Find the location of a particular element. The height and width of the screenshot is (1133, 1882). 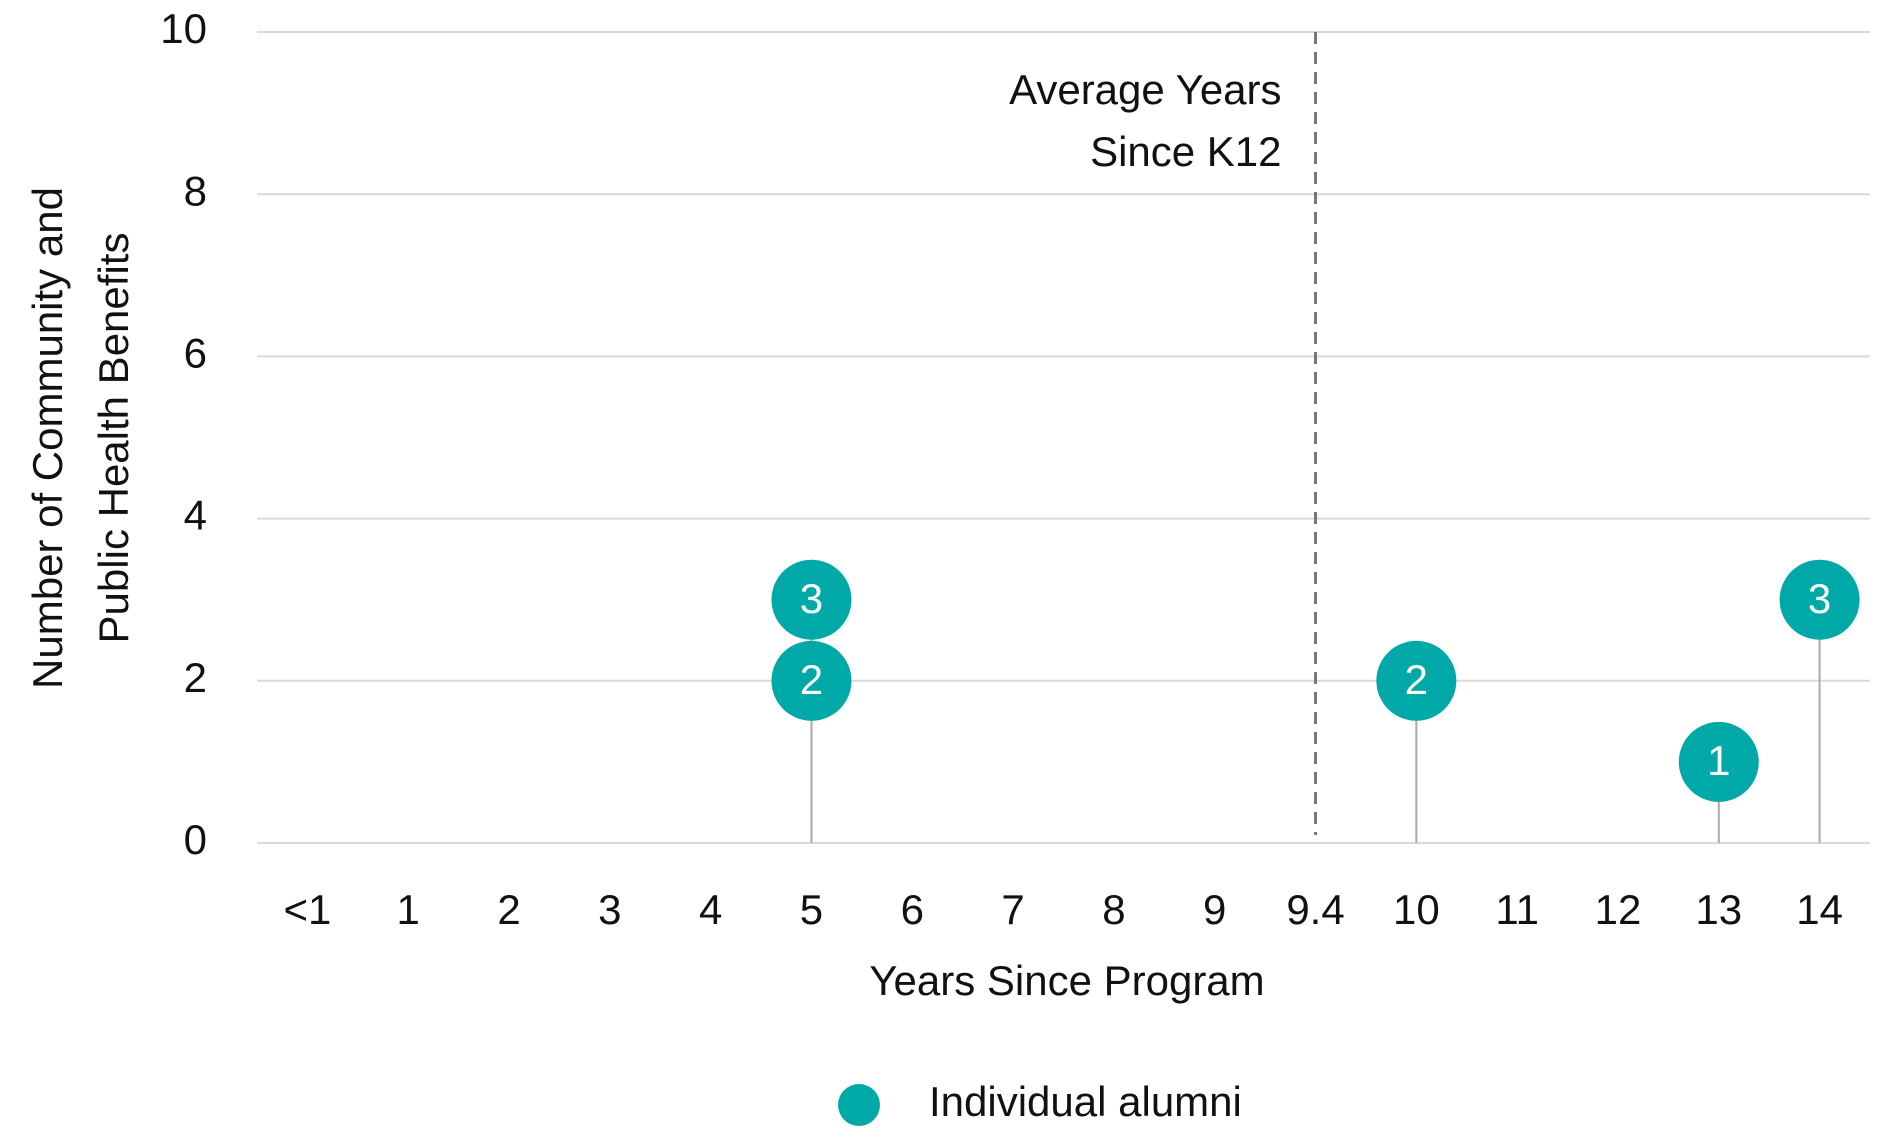

data-label: 1 is located at coordinates (1718, 760).